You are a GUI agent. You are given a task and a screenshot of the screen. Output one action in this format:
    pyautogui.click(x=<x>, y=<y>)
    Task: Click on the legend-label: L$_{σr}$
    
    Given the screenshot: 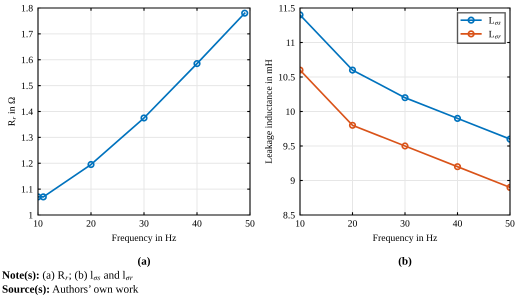 What is the action you would take?
    pyautogui.click(x=494, y=34)
    